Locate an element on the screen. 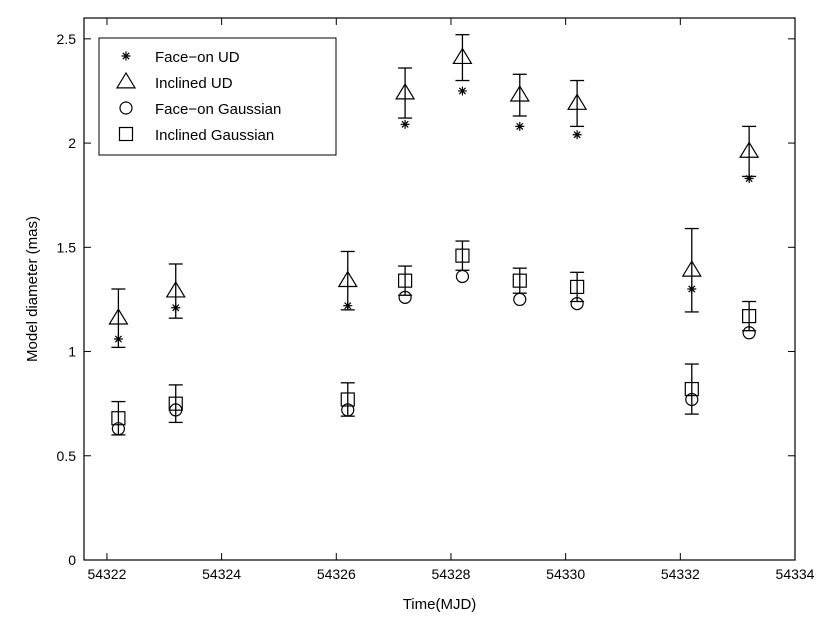  y-tick-label: 2 is located at coordinates (72, 143).